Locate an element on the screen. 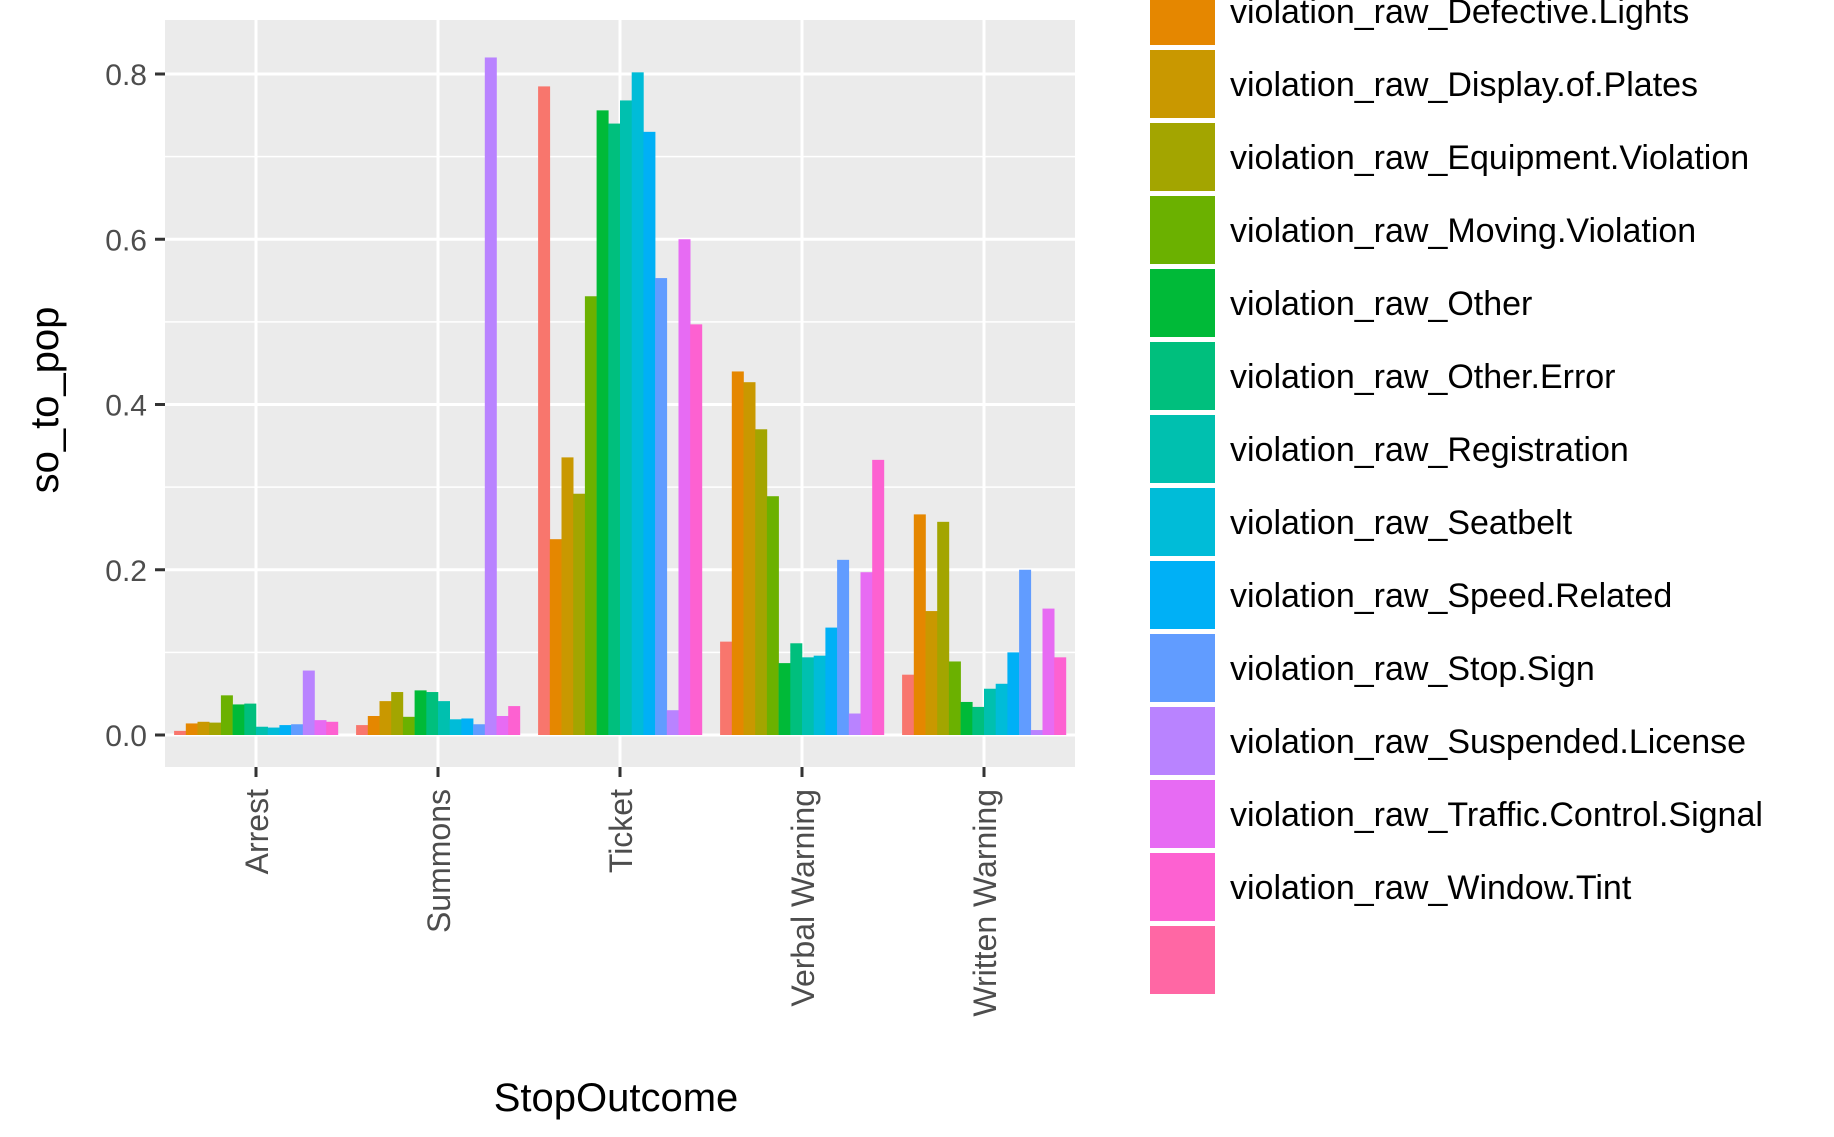 This screenshot has height=1137, width=1834. legend-label: violation_raw_Equipment.Violation is located at coordinates (1489, 158).